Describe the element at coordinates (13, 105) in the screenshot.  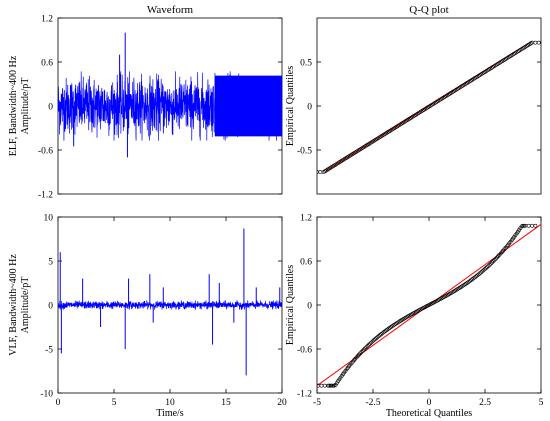
I see `ylabel-elf-line1: ELF, Bandwidth~400 Hz` at that location.